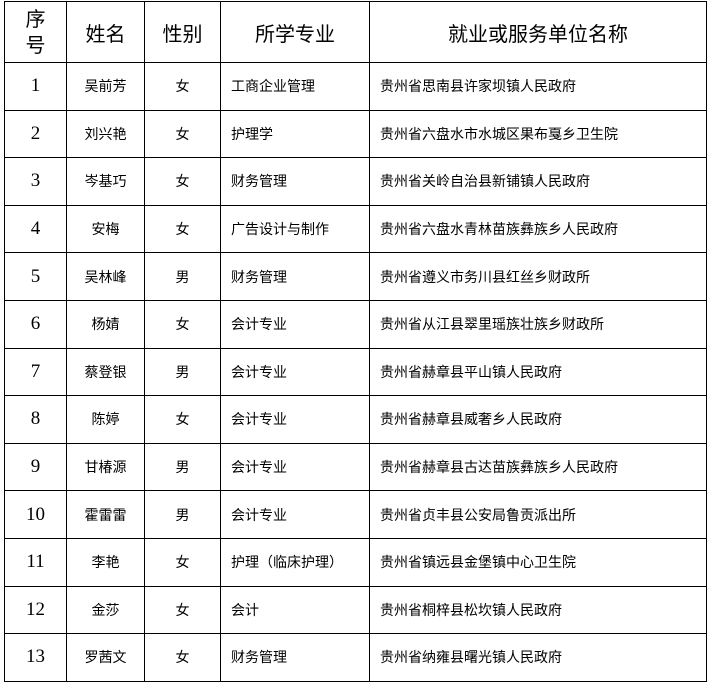 This screenshot has width=707, height=685. Describe the element at coordinates (105, 181) in the screenshot. I see `cell-name: 岑基巧` at that location.